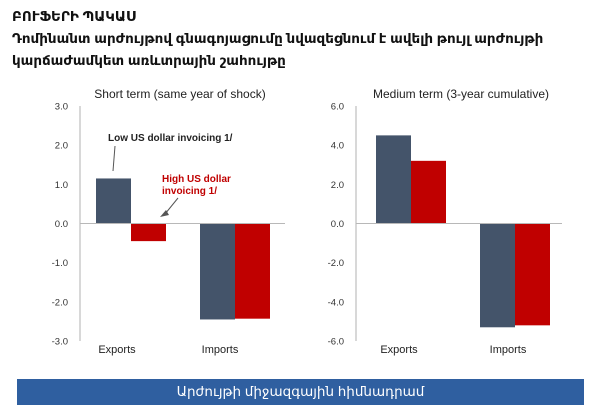 The height and width of the screenshot is (415, 598). Describe the element at coordinates (393, 179) in the screenshot. I see `panel2-bar-exports-series1` at that location.